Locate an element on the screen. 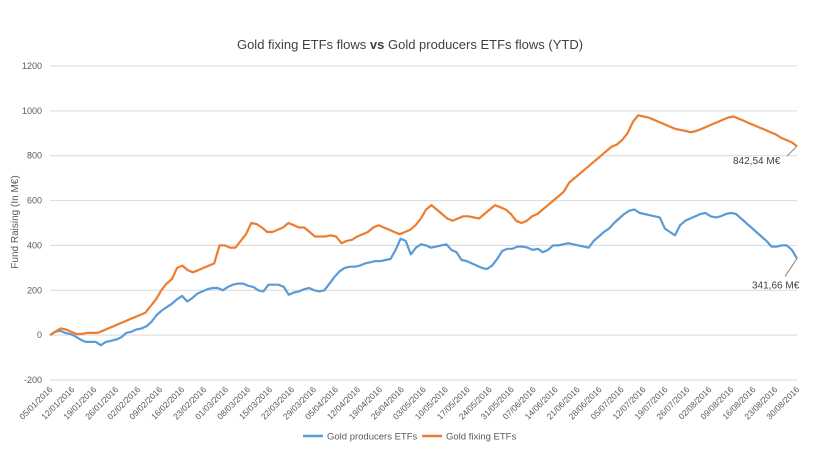  y-tick-label: 0 is located at coordinates (39, 335).